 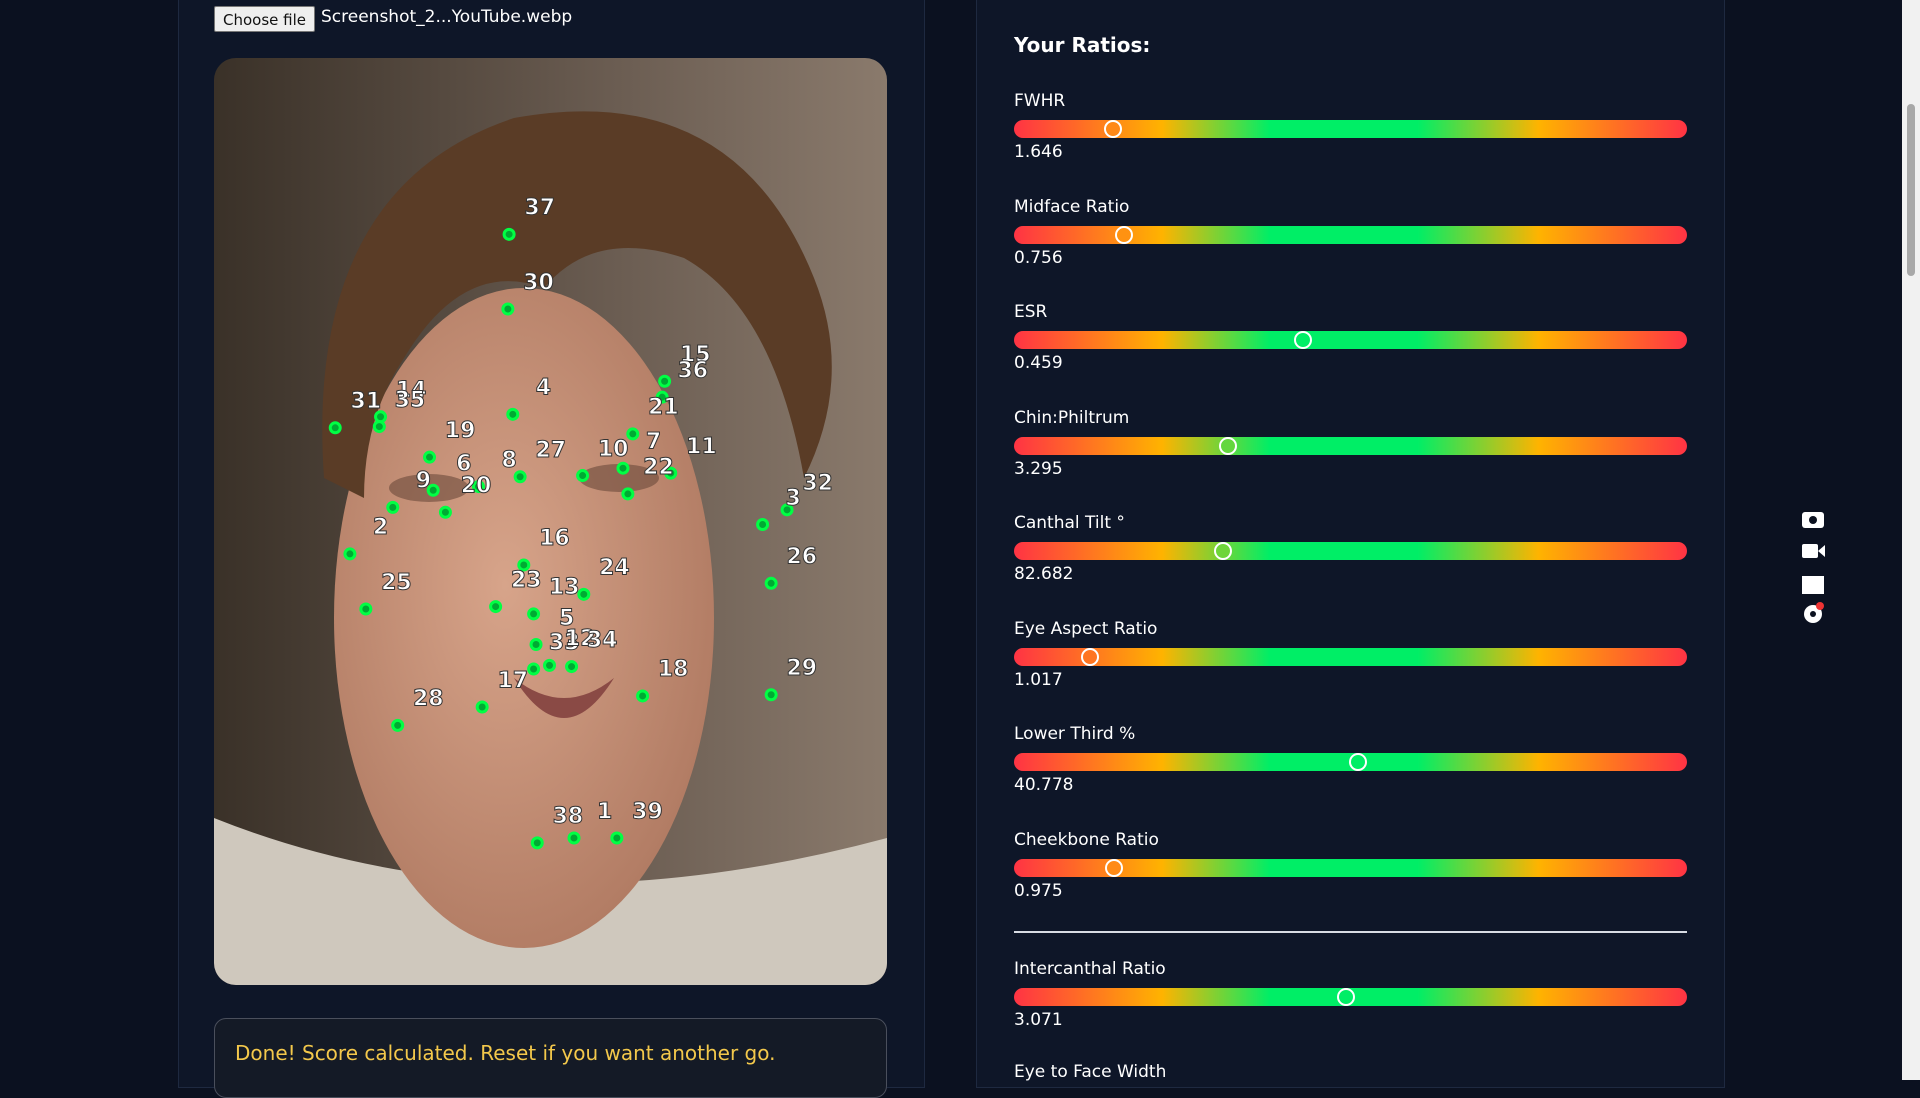 I want to click on window-icon, so click(x=1813, y=585).